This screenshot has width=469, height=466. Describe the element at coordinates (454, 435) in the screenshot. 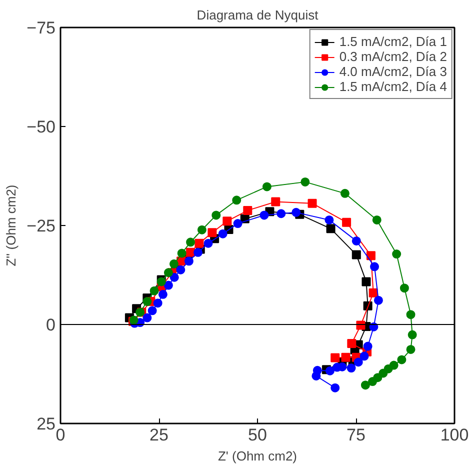

I see `x-tick-label: 100` at that location.